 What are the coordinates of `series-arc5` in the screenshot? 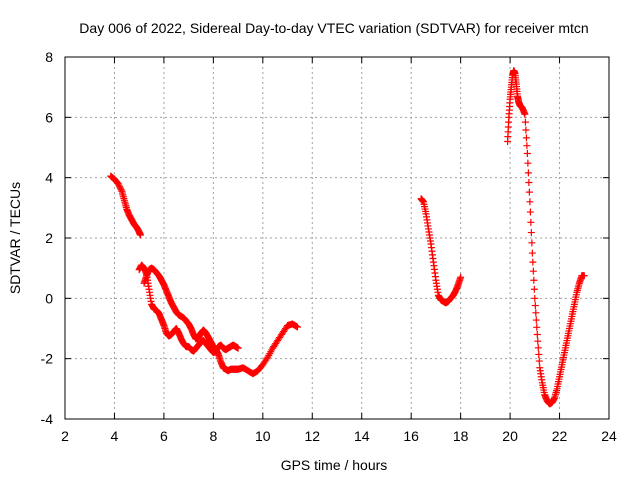 It's located at (546, 237).